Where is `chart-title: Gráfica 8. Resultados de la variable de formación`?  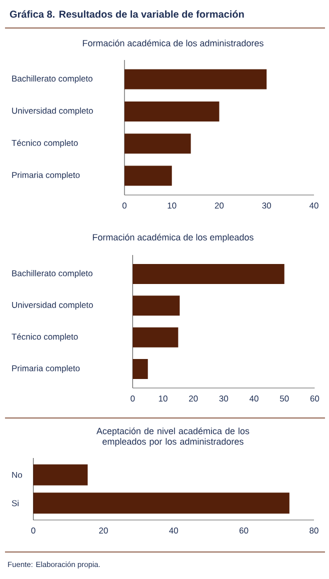 chart-title: Gráfica 8. Resultados de la variable de formación is located at coordinates (127, 14).